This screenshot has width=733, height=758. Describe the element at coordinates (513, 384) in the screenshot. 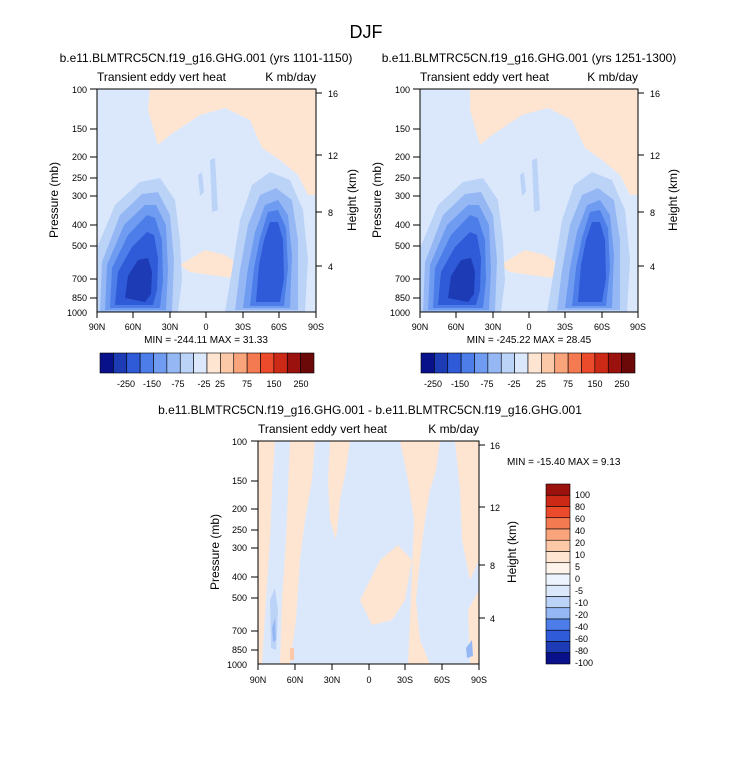

I see `colorbar-label: -25` at that location.